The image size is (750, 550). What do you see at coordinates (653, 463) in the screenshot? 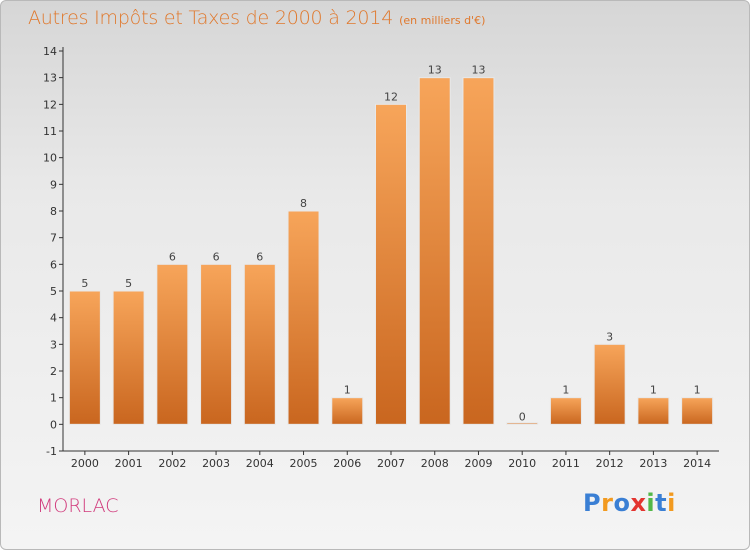
I see `x-tick-label: 2013` at bounding box center [653, 463].